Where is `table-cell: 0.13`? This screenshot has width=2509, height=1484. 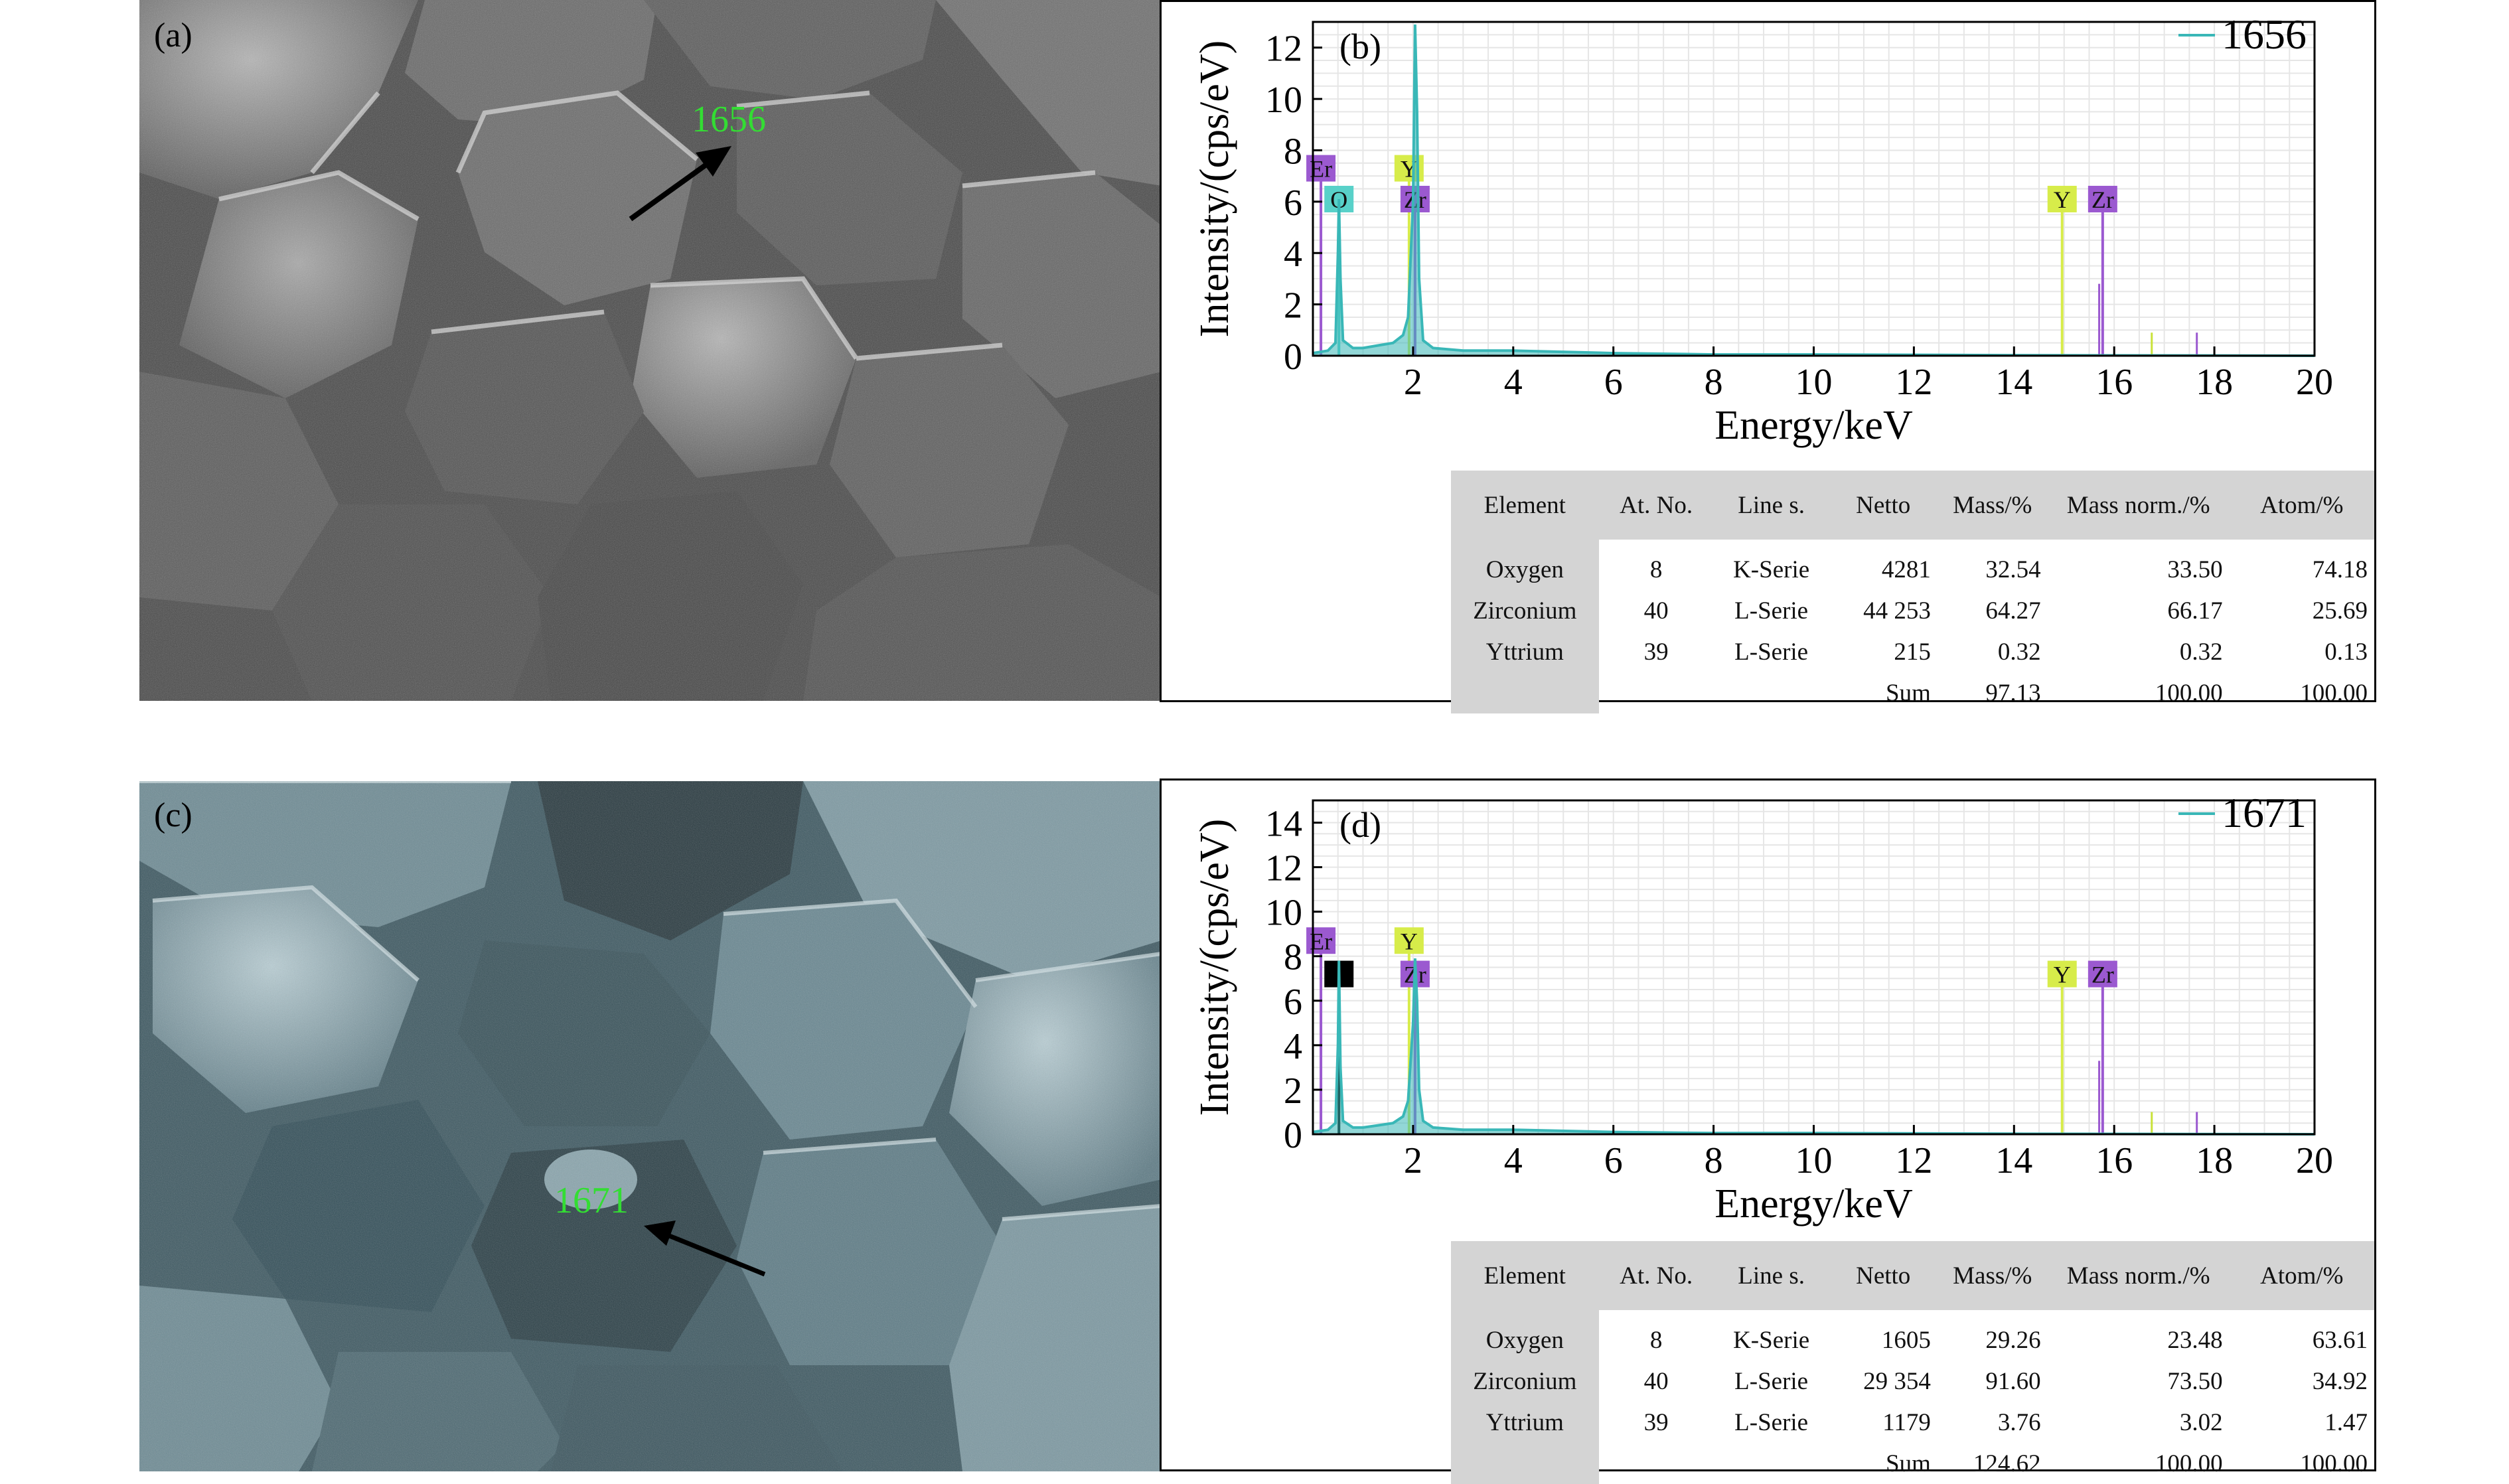
table-cell: 0.13 is located at coordinates (2346, 652).